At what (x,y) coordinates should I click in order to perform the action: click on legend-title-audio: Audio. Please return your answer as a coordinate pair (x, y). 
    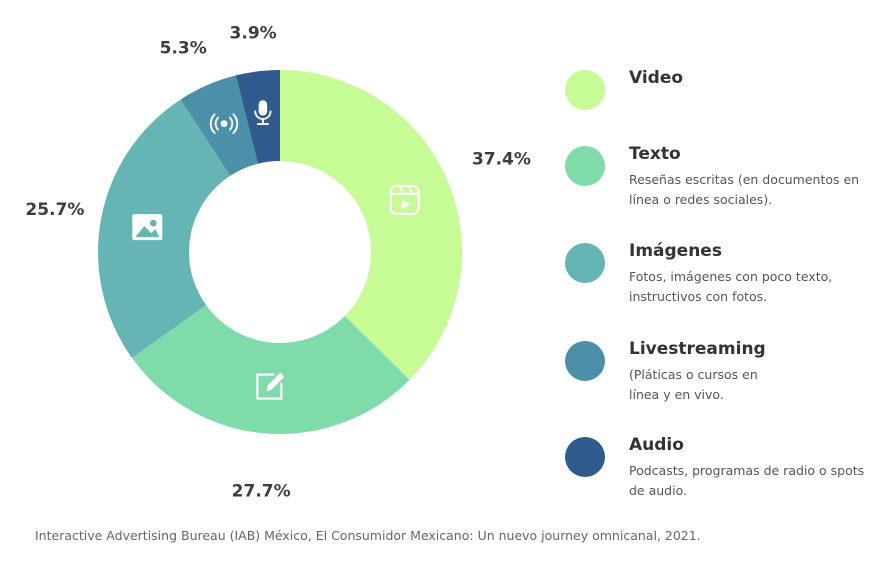
    Looking at the image, I should click on (656, 445).